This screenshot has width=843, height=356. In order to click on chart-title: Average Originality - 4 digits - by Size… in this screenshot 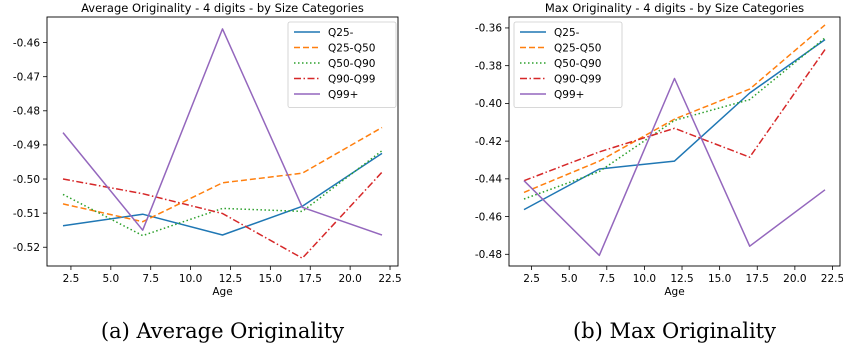, I will do `click(222, 8)`.